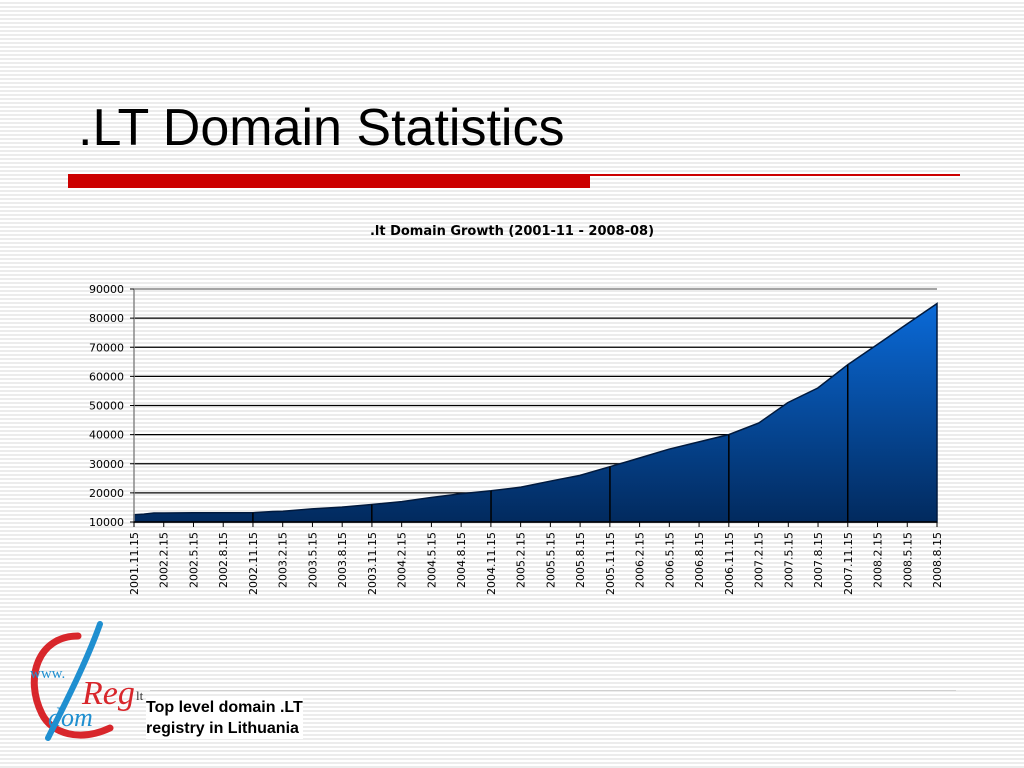  What do you see at coordinates (283, 560) in the screenshot?
I see `x-tick-label: 2003.2.15` at bounding box center [283, 560].